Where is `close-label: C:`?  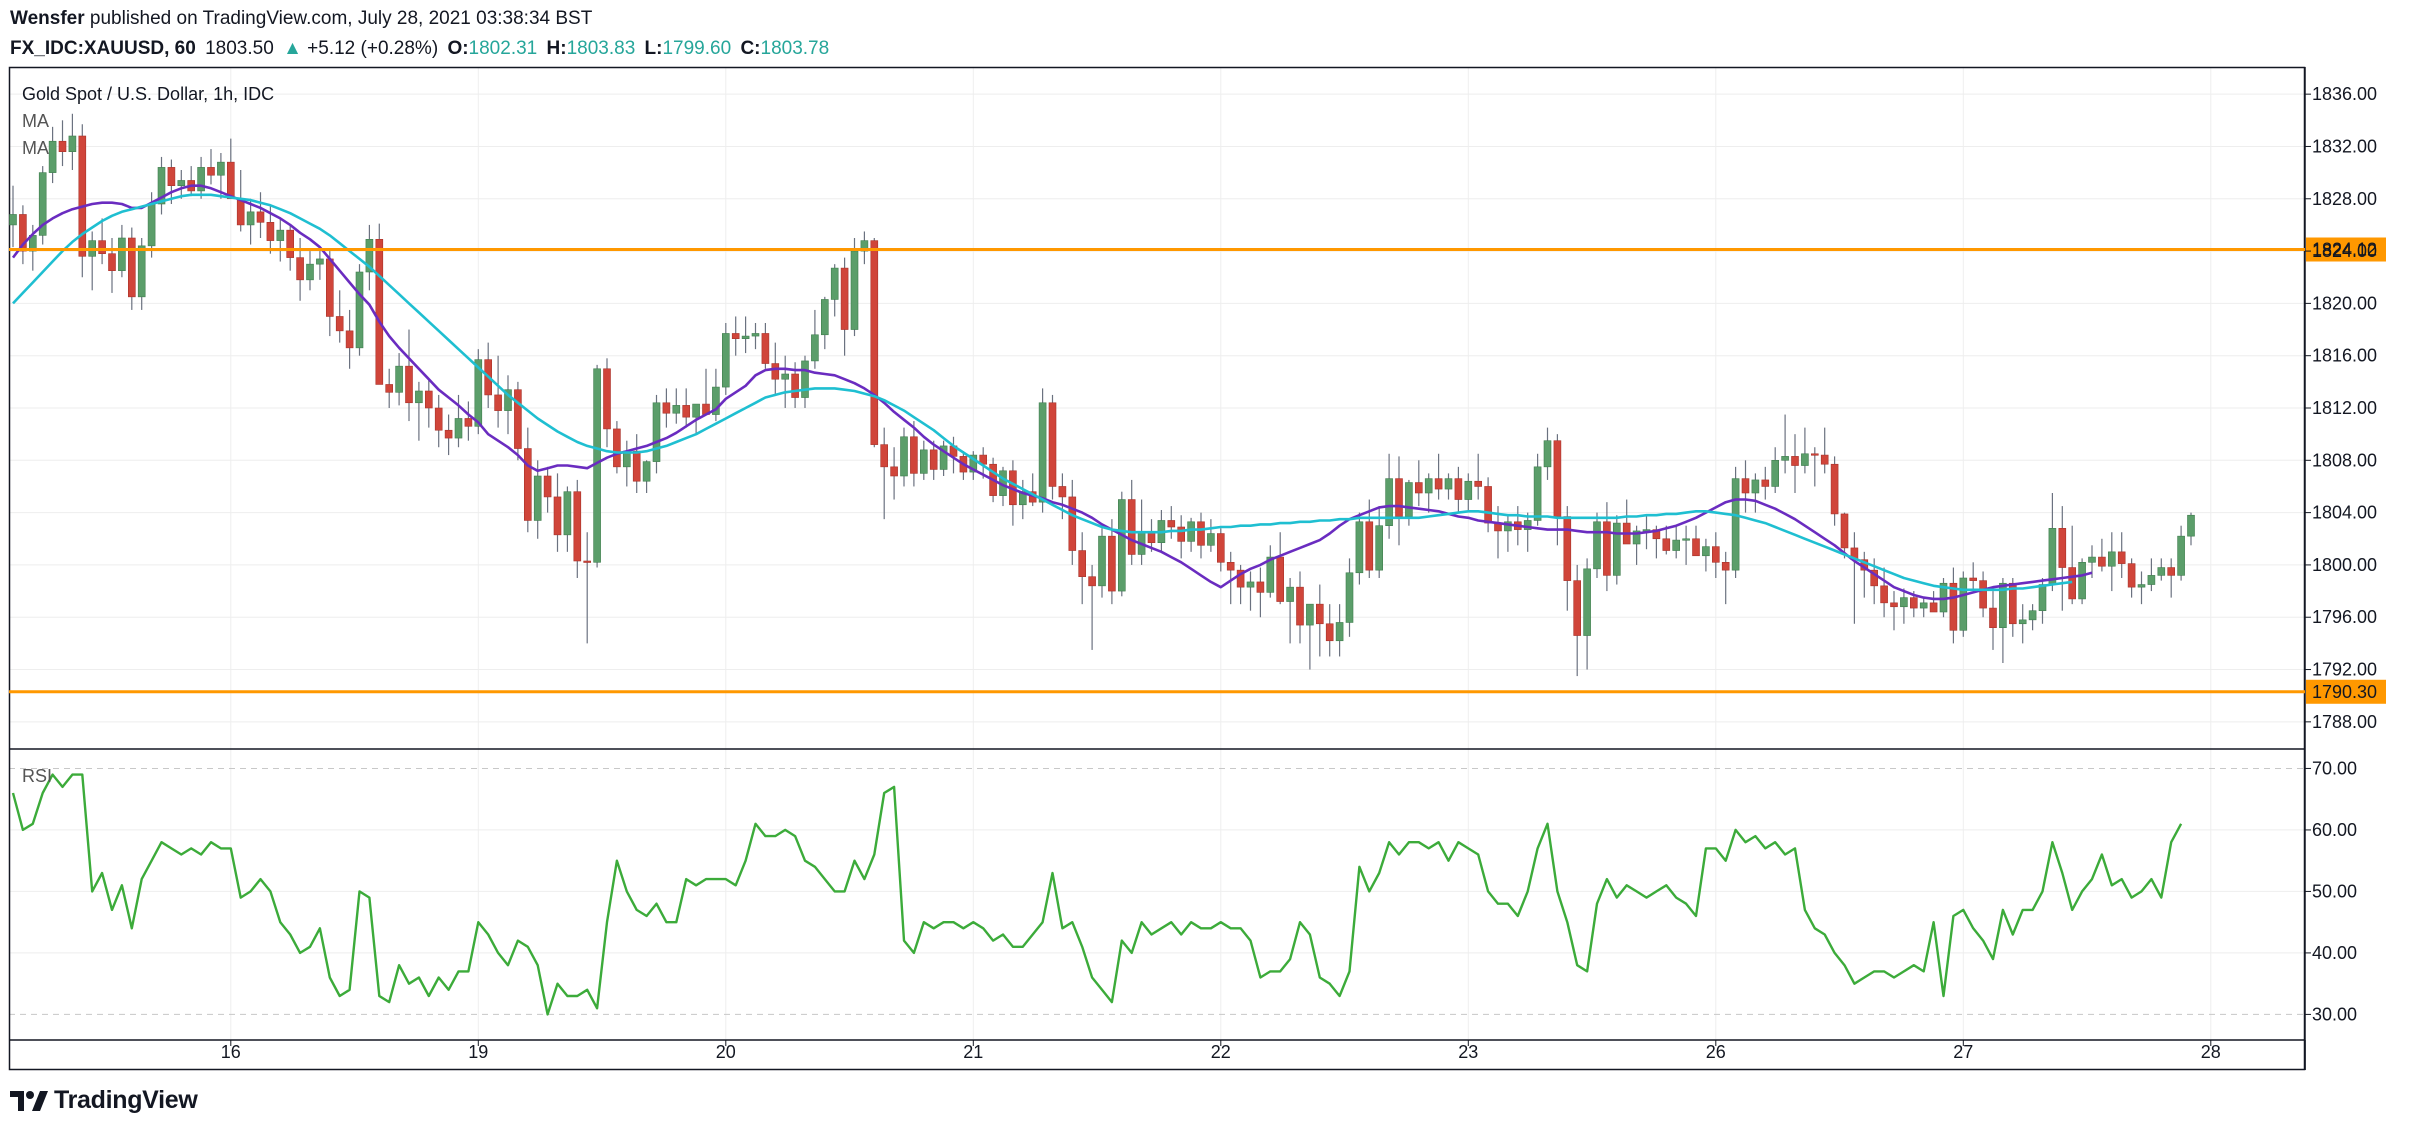
close-label: C: is located at coordinates (750, 48).